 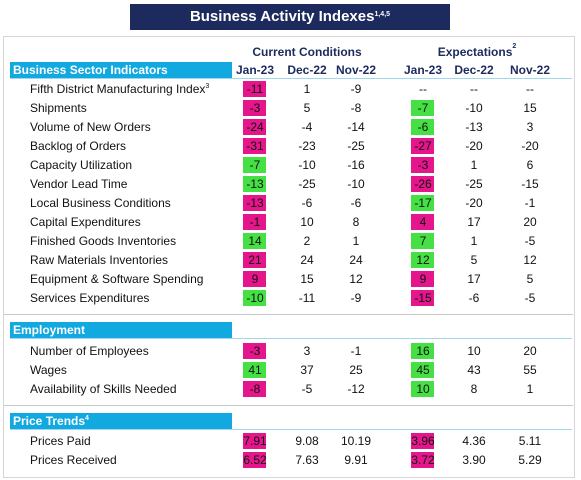 I want to click on row-label-text: Wages, so click(x=48, y=370).